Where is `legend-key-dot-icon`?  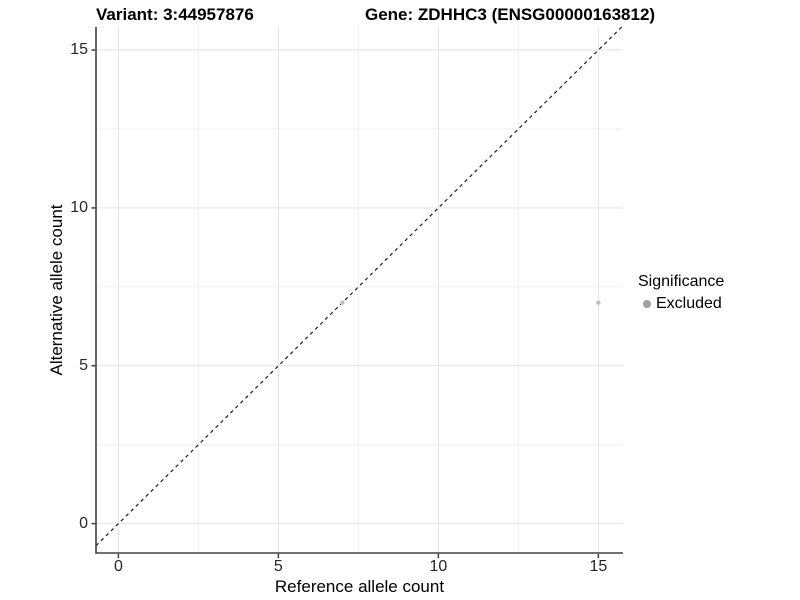 legend-key-dot-icon is located at coordinates (647, 304).